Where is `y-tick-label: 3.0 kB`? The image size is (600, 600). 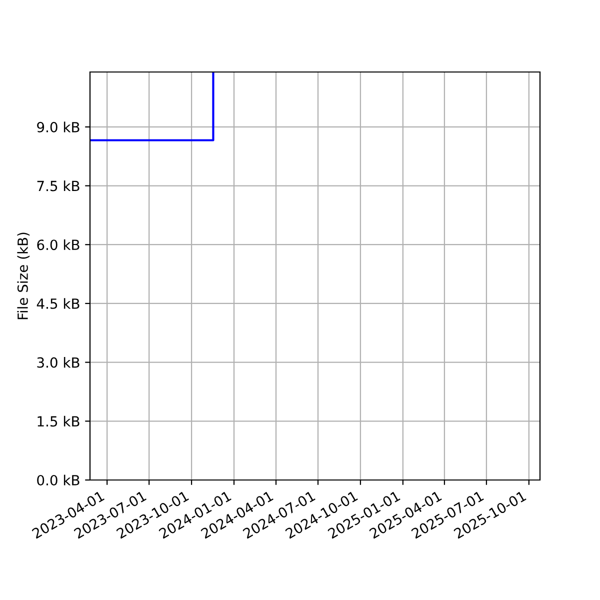 y-tick-label: 3.0 kB is located at coordinates (58, 362).